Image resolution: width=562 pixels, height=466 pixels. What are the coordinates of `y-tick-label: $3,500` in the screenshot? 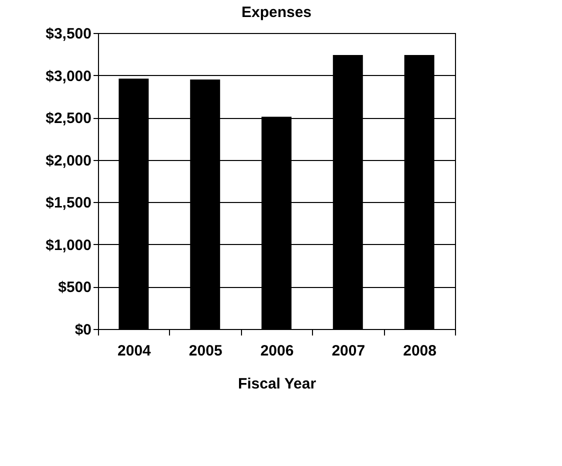 It's located at (69, 34).